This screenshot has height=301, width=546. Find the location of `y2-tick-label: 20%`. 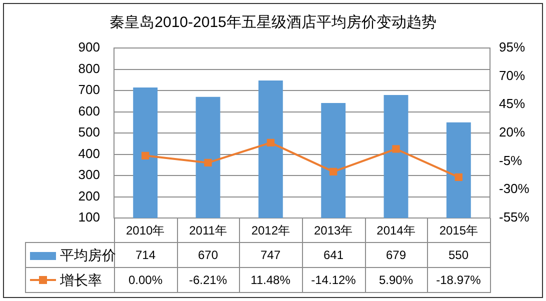

y2-tick-label: 20% is located at coordinates (512, 132).